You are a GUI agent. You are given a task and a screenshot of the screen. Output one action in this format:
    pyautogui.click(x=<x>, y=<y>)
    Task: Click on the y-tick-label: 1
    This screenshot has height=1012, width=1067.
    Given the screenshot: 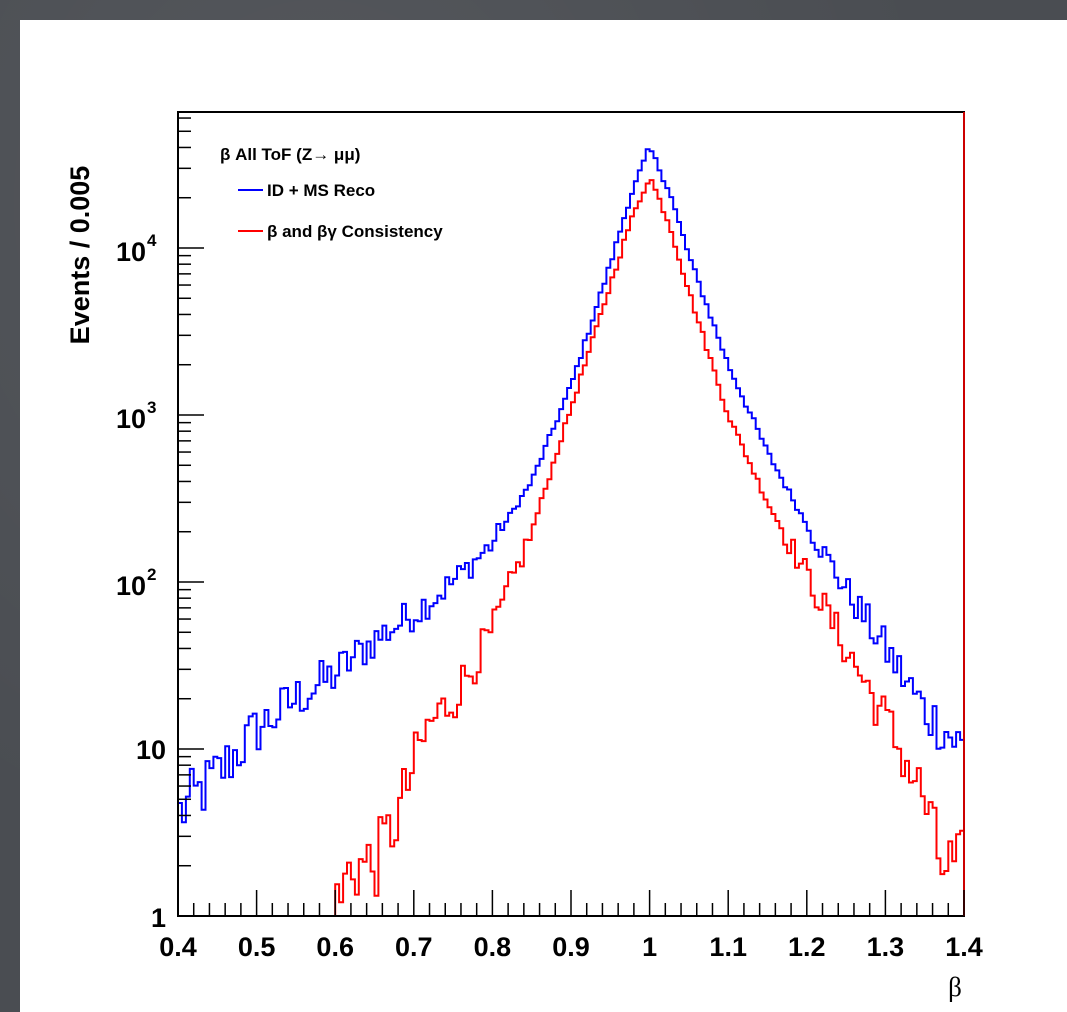 What is the action you would take?
    pyautogui.click(x=158, y=918)
    